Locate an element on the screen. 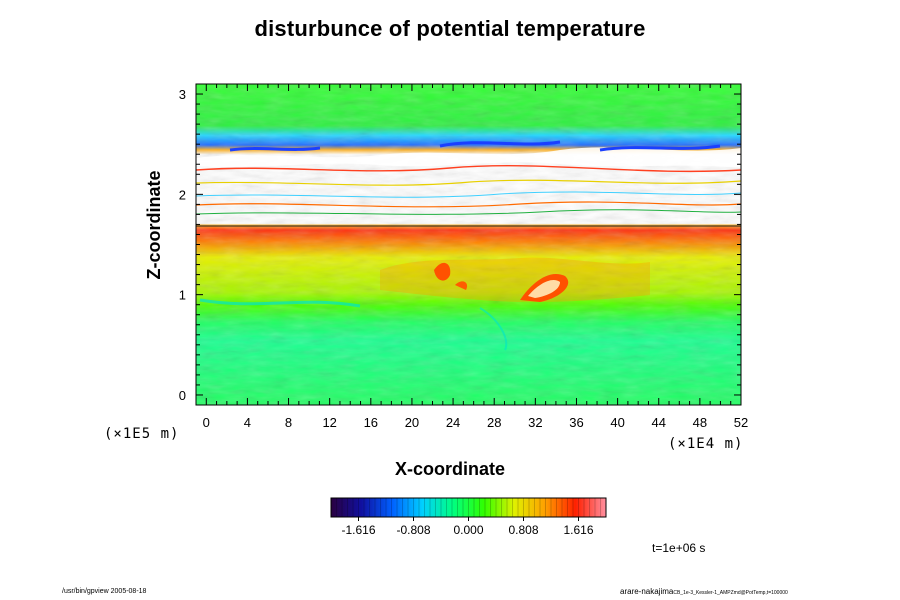 This screenshot has height=600, width=900. y-tick-label: 2 is located at coordinates (182, 194).